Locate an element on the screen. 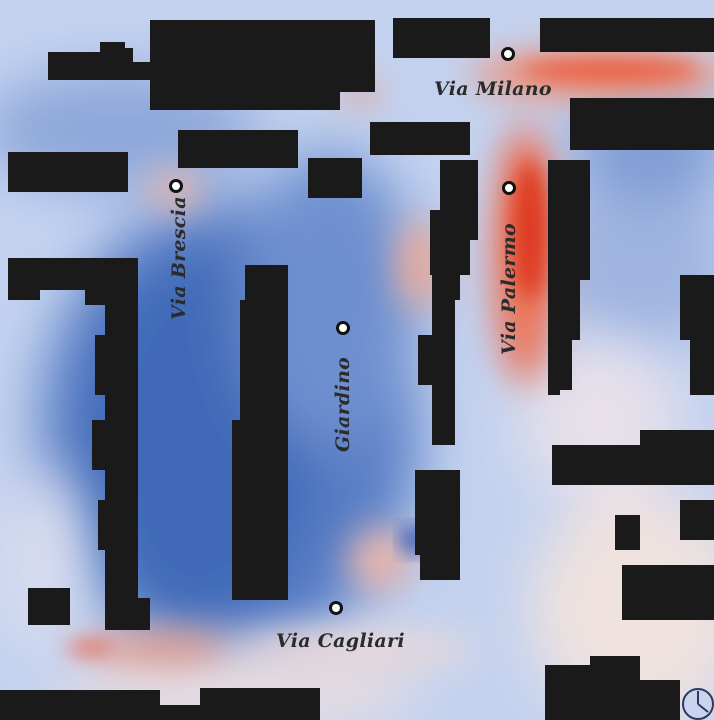  marker-giardino is located at coordinates (343, 328).